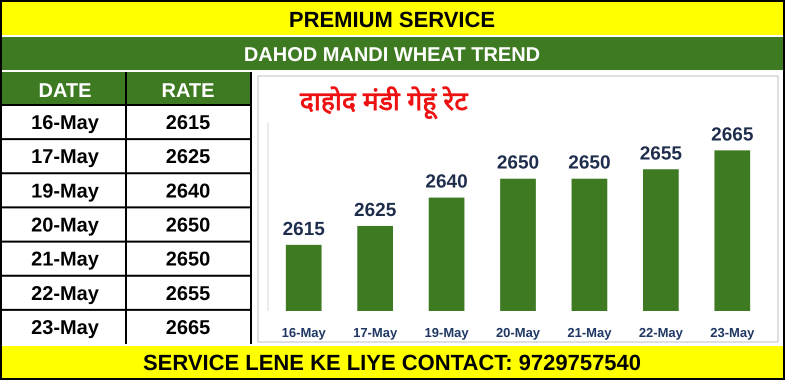  Describe the element at coordinates (65, 259) in the screenshot. I see `category-label: 21-May` at that location.